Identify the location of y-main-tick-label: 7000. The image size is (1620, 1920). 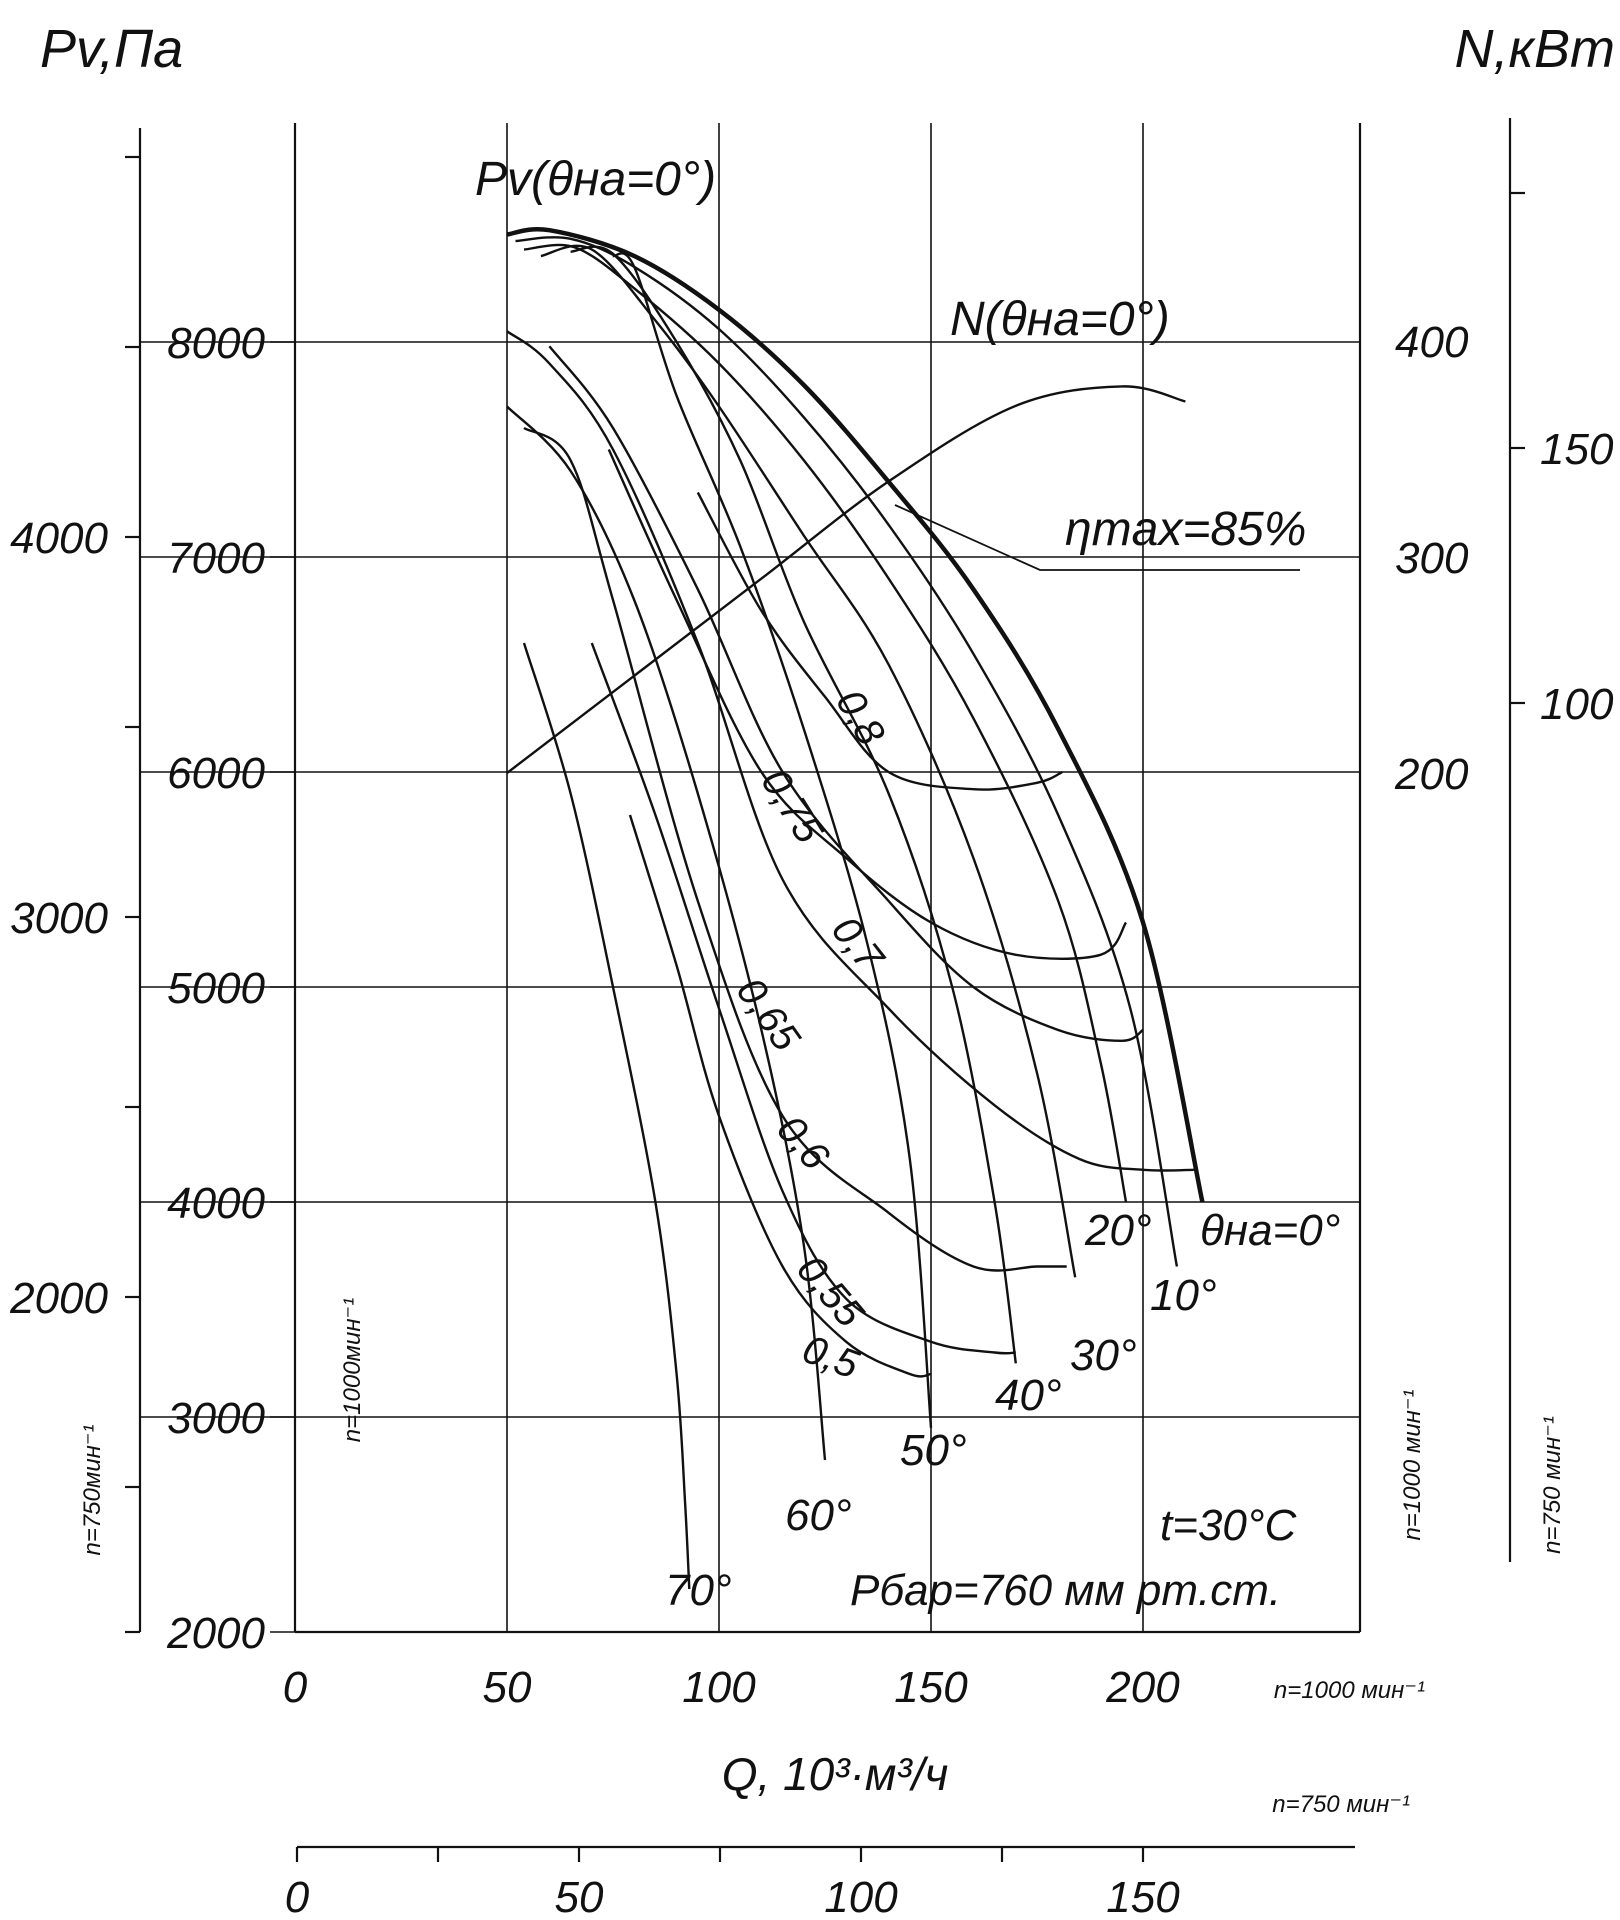
(216, 558).